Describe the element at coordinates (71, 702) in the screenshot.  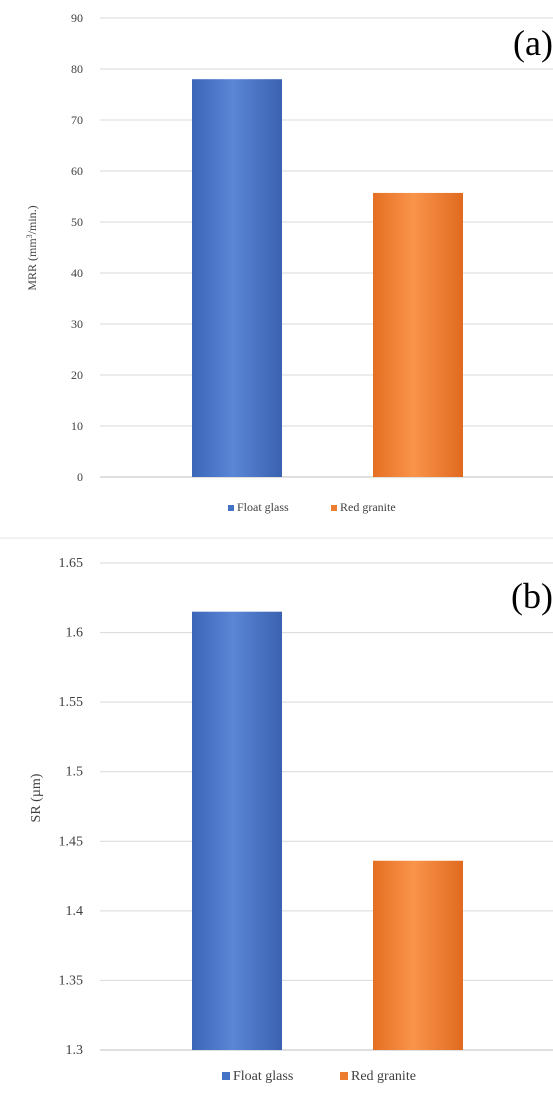
I see `y-tick-label: 1.55` at that location.